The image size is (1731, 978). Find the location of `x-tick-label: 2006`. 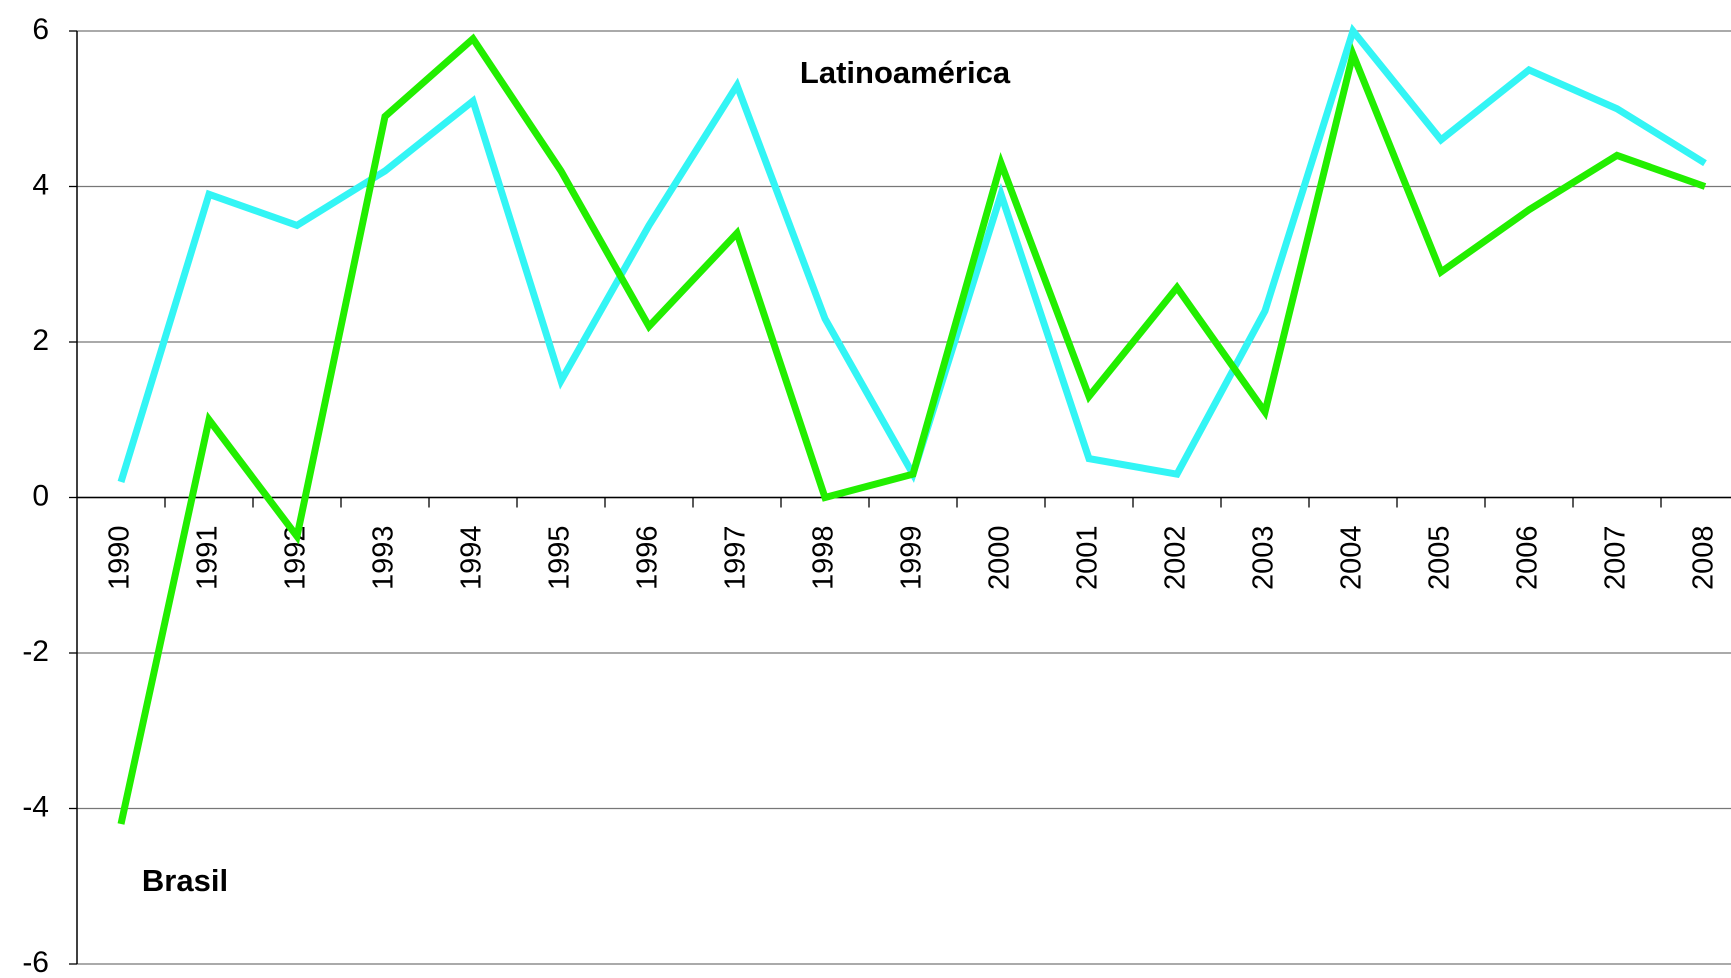

x-tick-label: 2006 is located at coordinates (1528, 558).